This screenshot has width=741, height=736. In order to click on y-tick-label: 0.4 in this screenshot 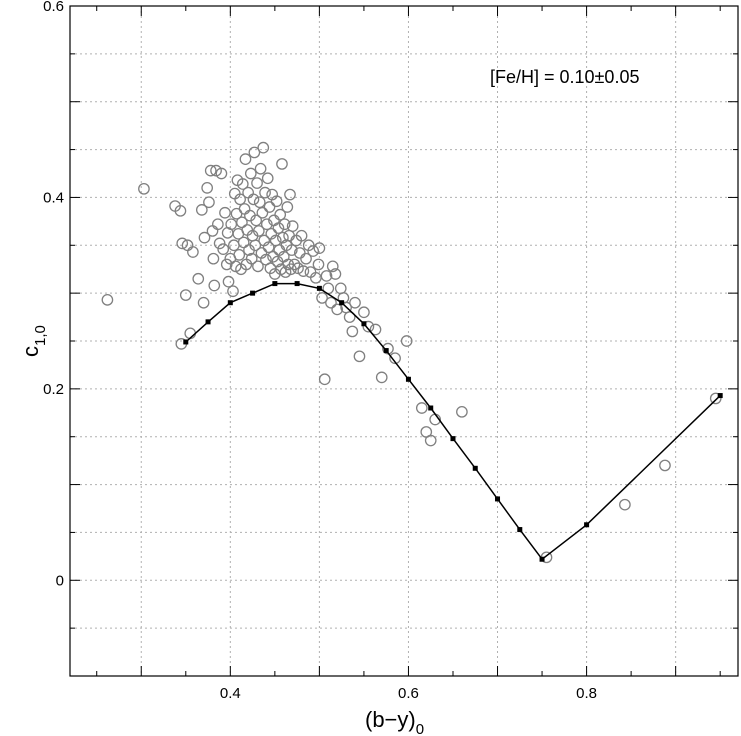, I will do `click(53, 197)`.